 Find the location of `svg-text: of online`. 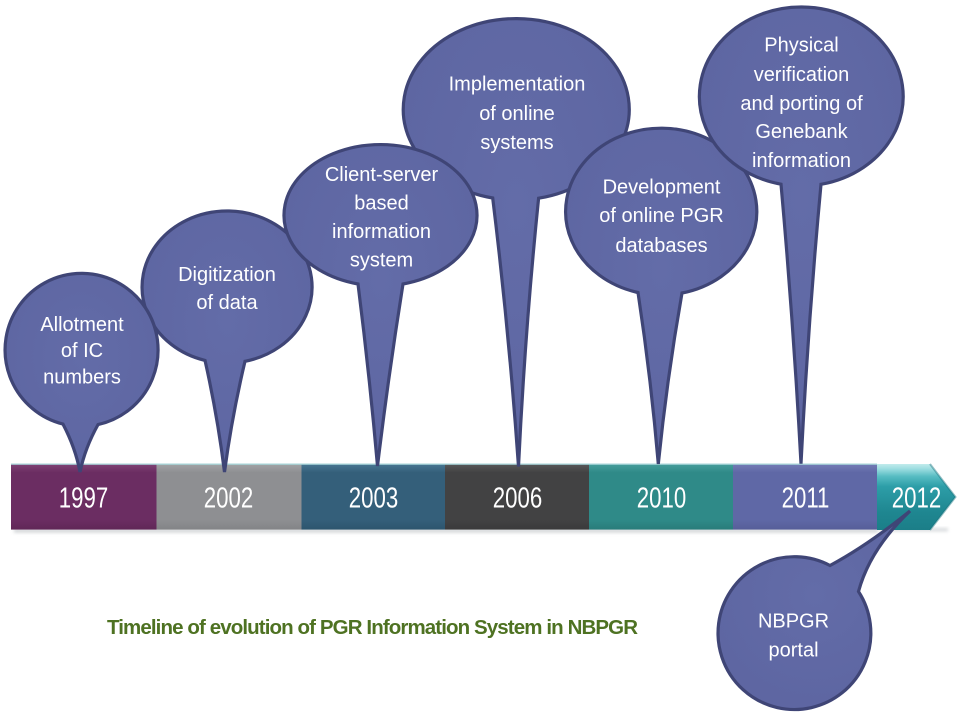

svg-text: of online is located at coordinates (517, 114).